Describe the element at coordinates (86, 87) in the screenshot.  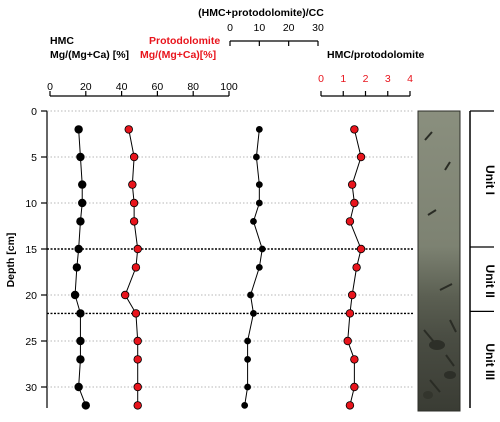
I see `mg-axis-tick-label: 20` at that location.